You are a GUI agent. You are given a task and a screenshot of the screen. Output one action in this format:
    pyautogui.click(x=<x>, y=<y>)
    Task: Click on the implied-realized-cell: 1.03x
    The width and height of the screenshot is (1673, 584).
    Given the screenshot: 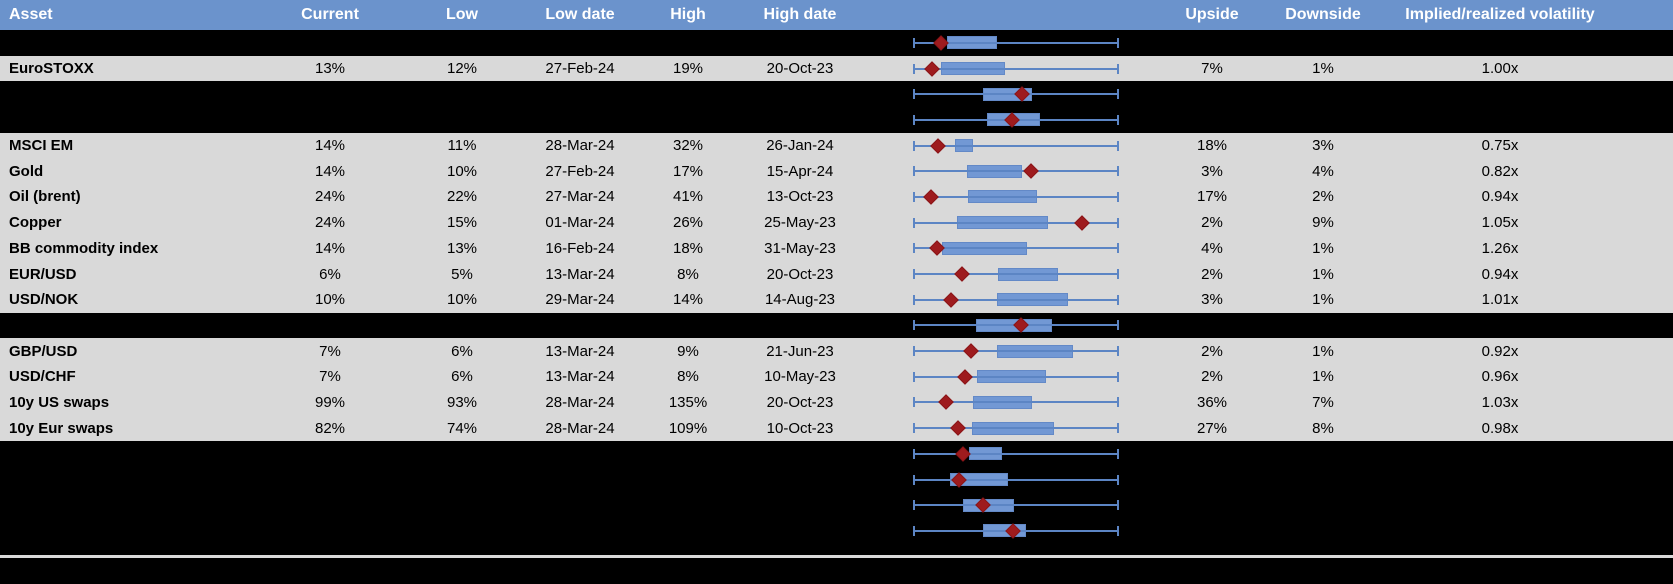 What is the action you would take?
    pyautogui.click(x=1500, y=402)
    